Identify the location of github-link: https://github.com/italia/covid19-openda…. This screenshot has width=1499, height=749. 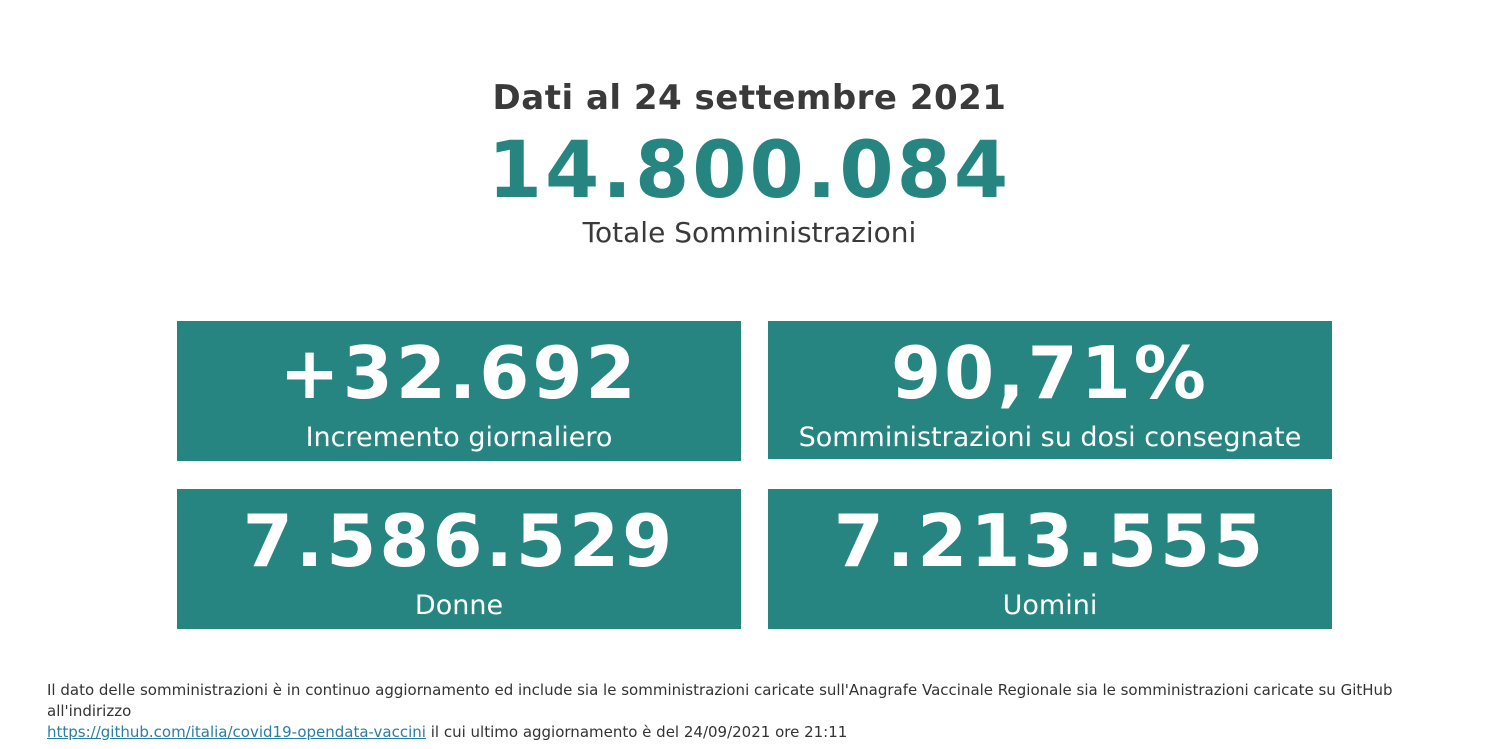
(236, 732).